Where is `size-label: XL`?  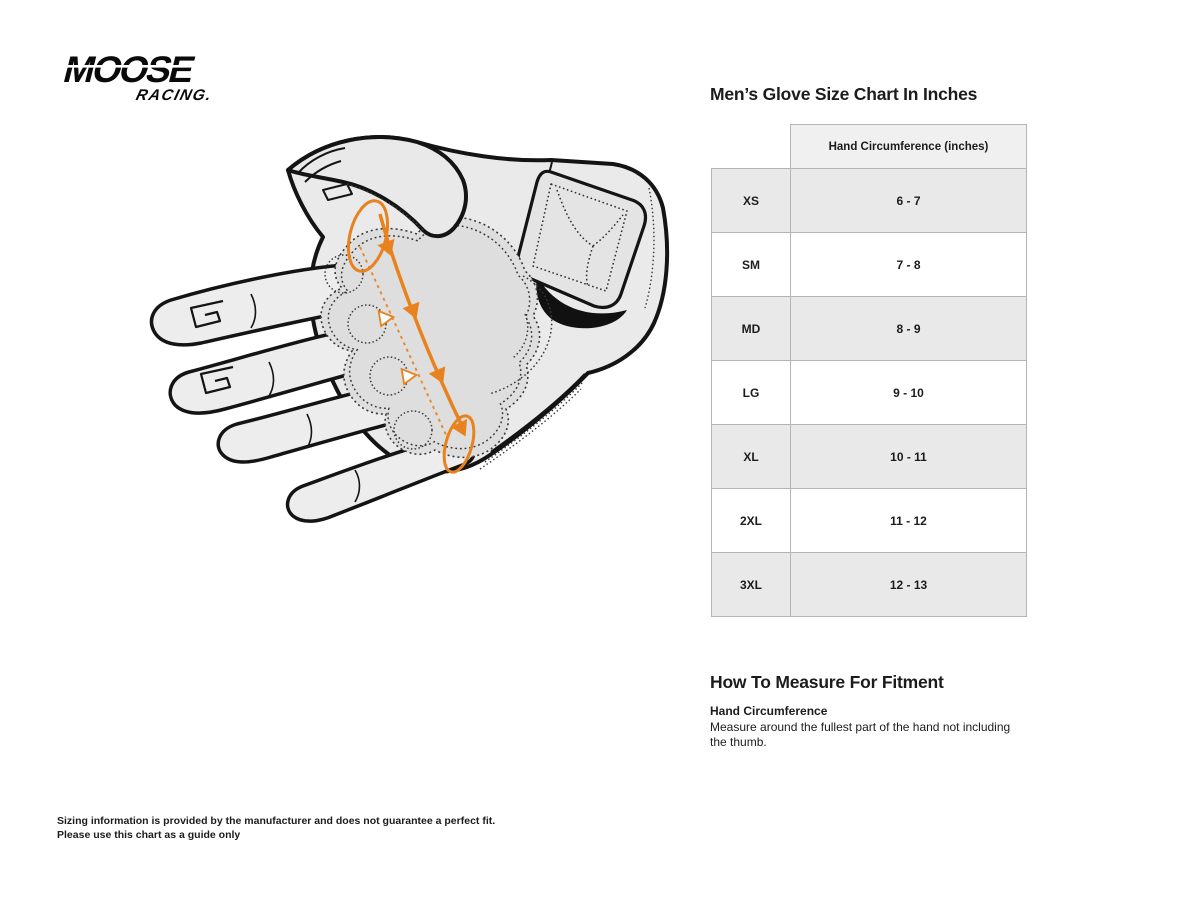
size-label: XL is located at coordinates (751, 456).